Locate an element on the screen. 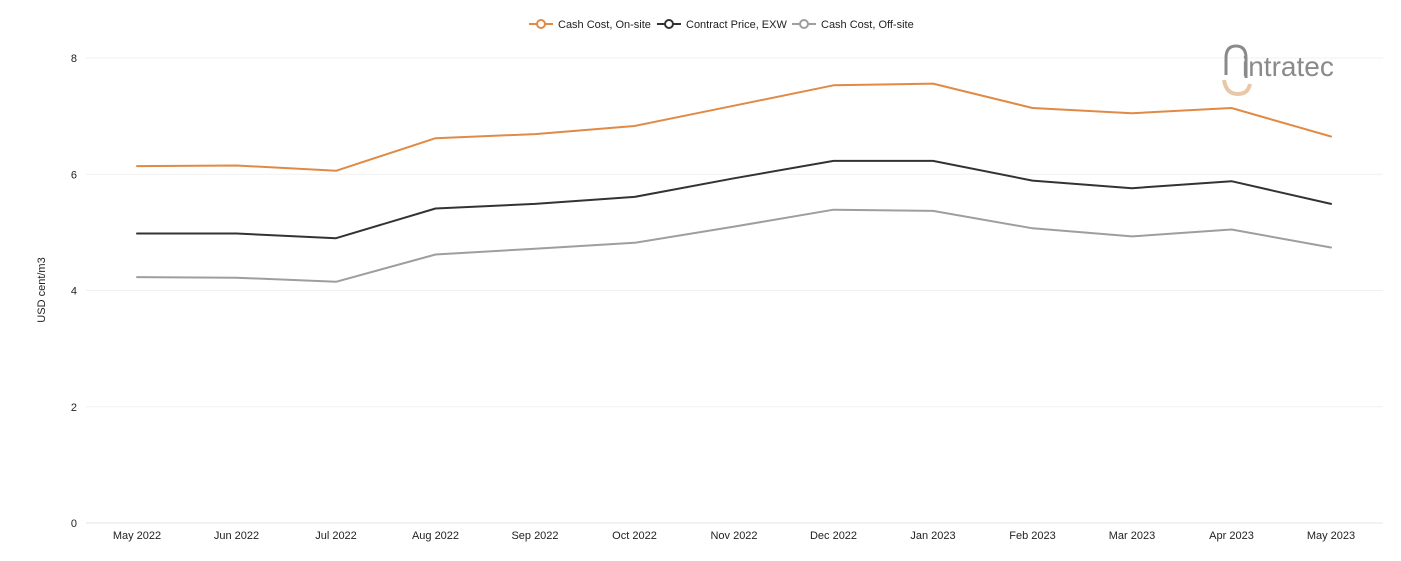 The image size is (1401, 561). x-tick-label: Sep 2022 is located at coordinates (534, 536).